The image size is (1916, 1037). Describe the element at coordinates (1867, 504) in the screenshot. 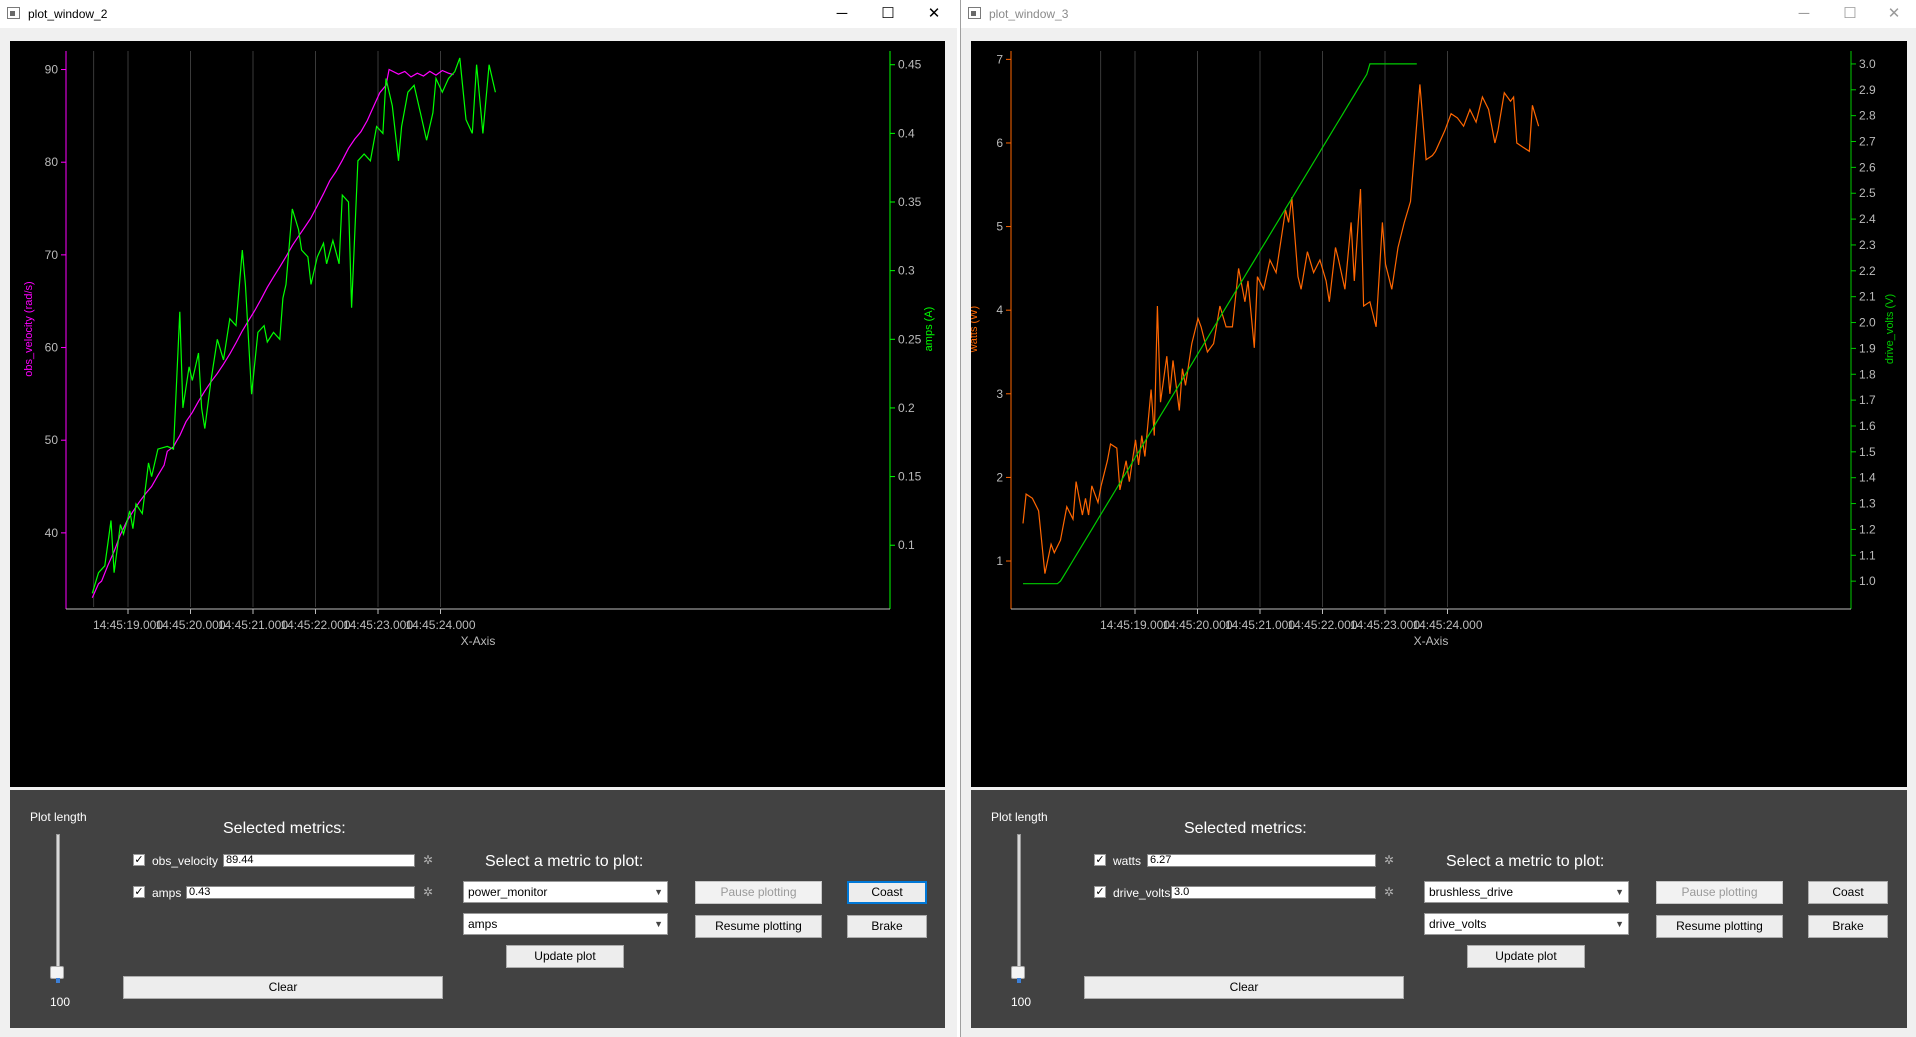

I see `y-right-tick-label: 1.3` at that location.